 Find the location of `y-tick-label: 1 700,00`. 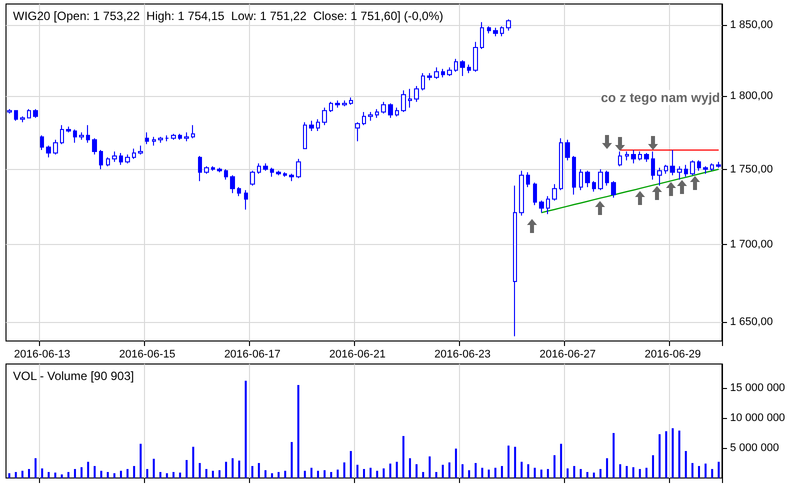

y-tick-label: 1 700,00 is located at coordinates (751, 244).